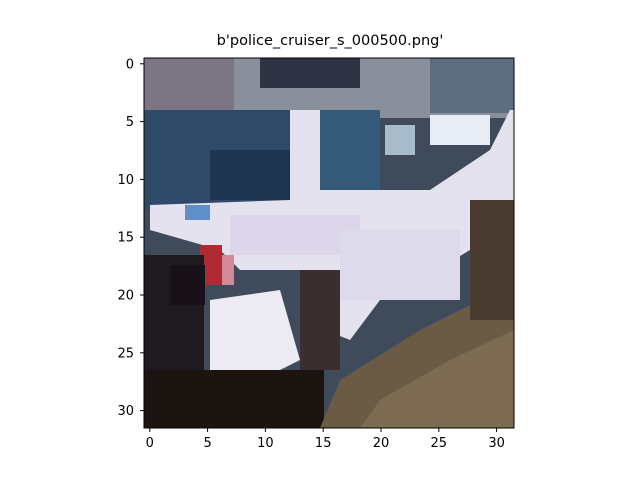  Describe the element at coordinates (125, 296) in the screenshot. I see `y-tick-label: 20` at that location.